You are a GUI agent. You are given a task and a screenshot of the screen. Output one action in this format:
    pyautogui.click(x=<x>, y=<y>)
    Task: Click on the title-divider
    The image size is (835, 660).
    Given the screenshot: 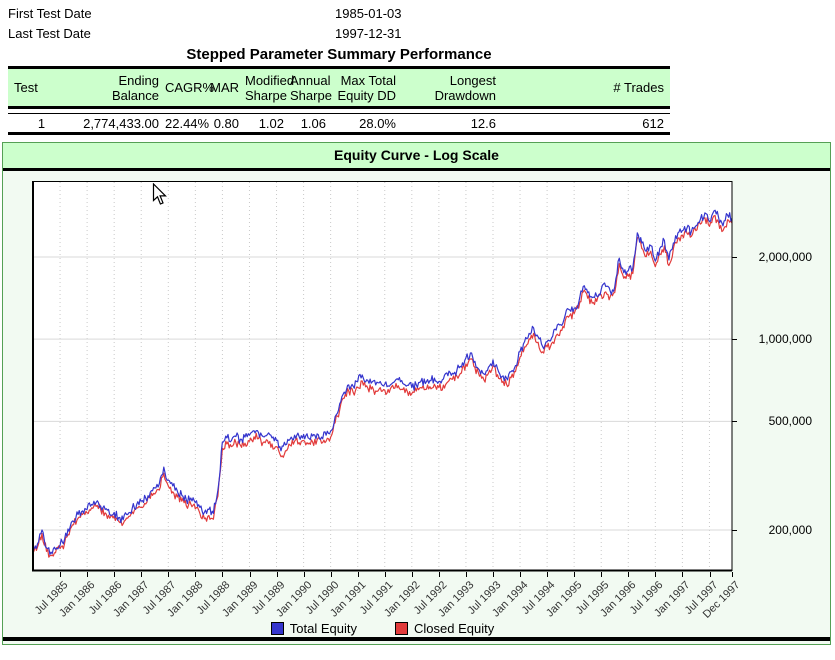 What is the action you would take?
    pyautogui.click(x=416, y=169)
    